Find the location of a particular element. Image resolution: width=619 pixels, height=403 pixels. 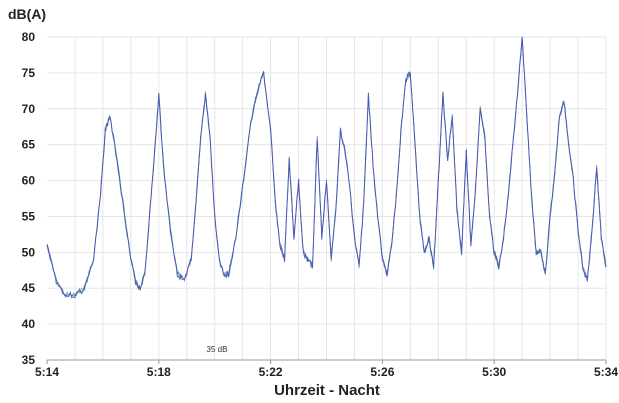

x-tick-label-5:18: 5:18 is located at coordinates (159, 372).